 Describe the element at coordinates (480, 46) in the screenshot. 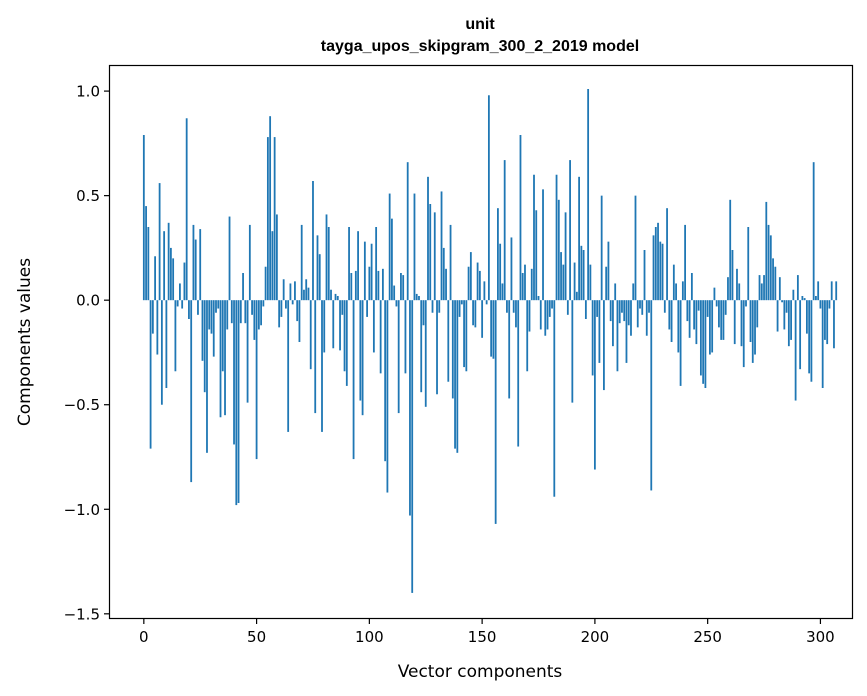

I see `chart-title-line2: tayga_upos_skipgram_300_2_2019 model` at that location.